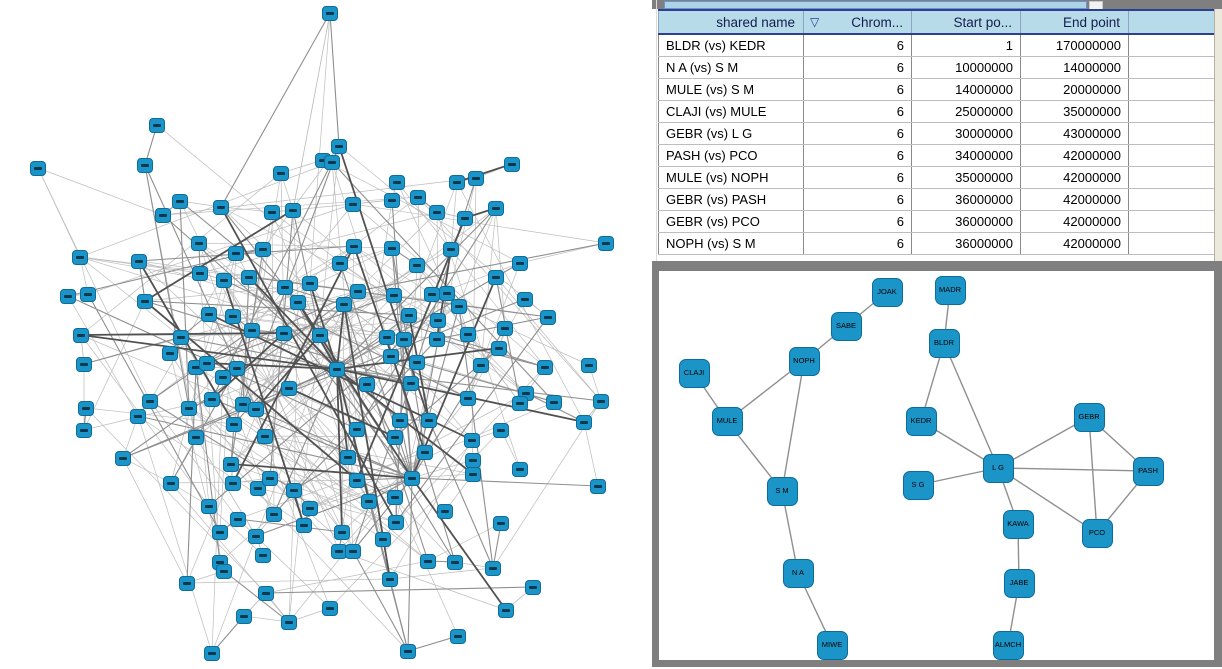 The height and width of the screenshot is (669, 1222). Describe the element at coordinates (1089, 417) in the screenshot. I see `network-node-gebr: GEBR` at that location.